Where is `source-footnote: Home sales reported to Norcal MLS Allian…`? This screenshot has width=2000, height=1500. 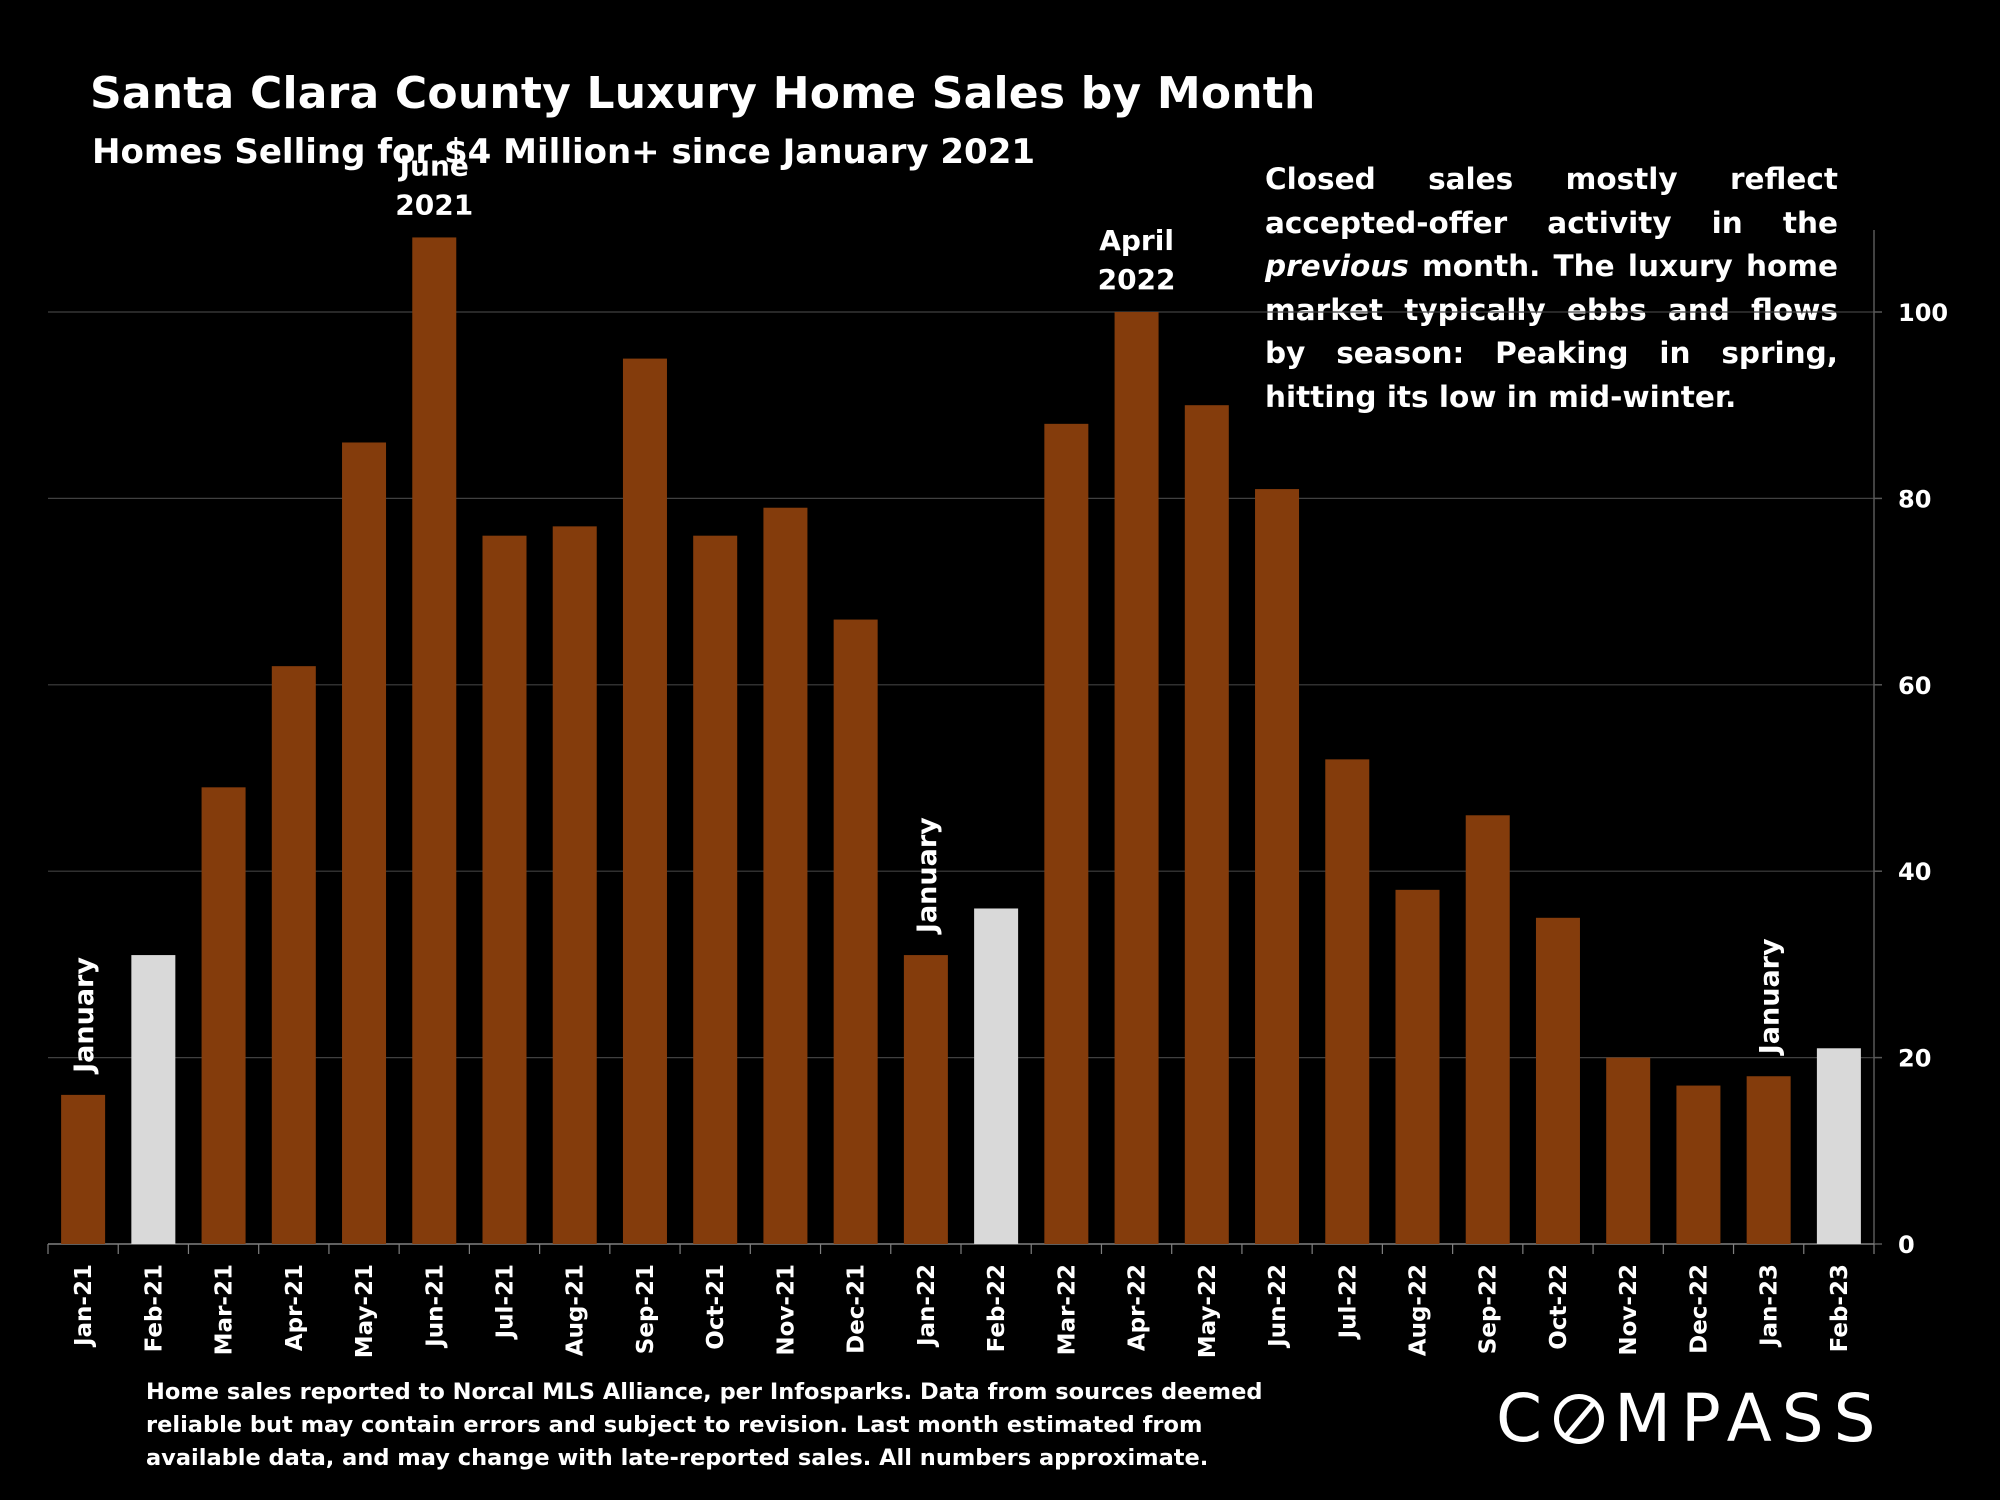 source-footnote: Home sales reported to Norcal MLS Allian… is located at coordinates (704, 1425).